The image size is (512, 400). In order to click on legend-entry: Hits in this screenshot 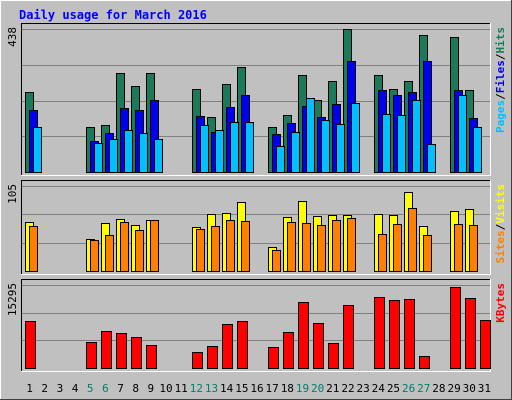, I will do `click(500, 40)`.